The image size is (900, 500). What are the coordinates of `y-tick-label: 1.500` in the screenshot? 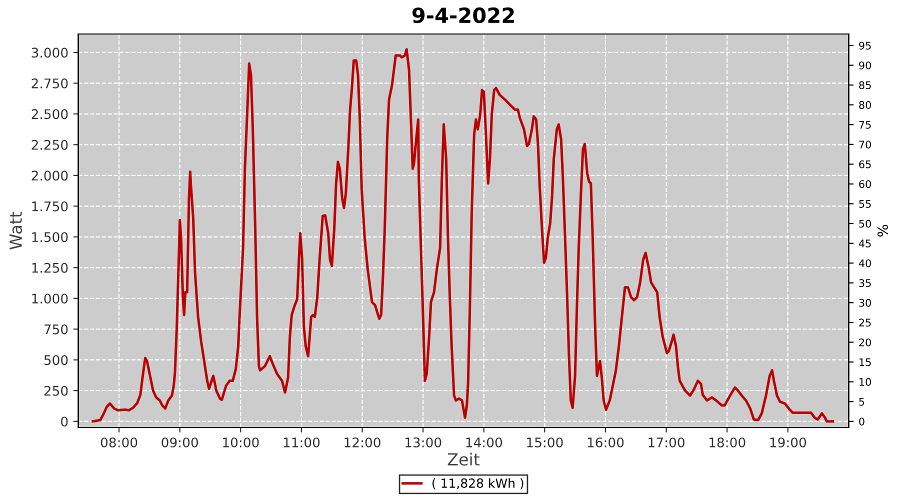 It's located at (50, 237).